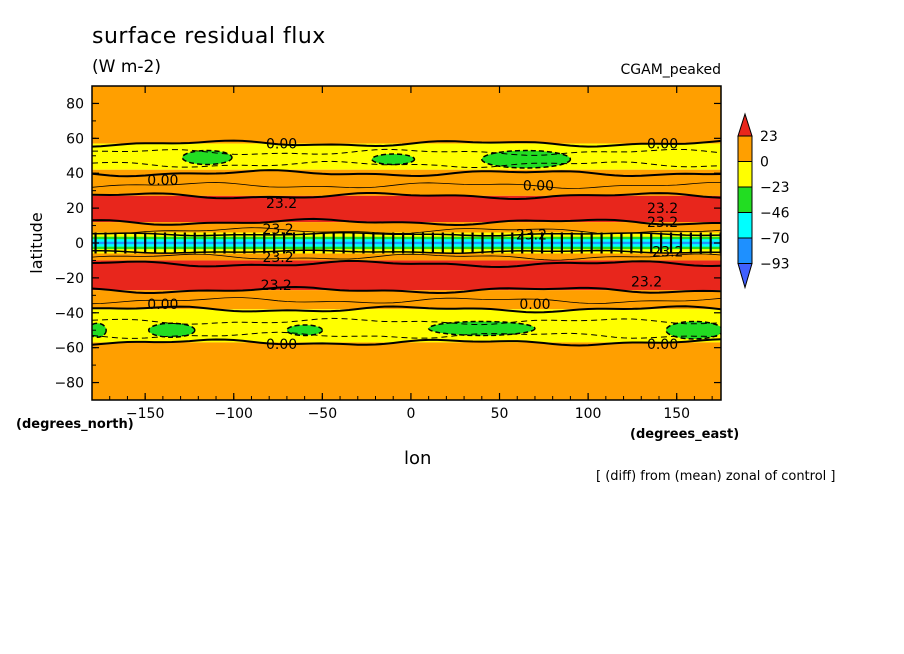 This screenshot has width=904, height=654. I want to click on contour-label-4: 23.2, so click(281, 204).